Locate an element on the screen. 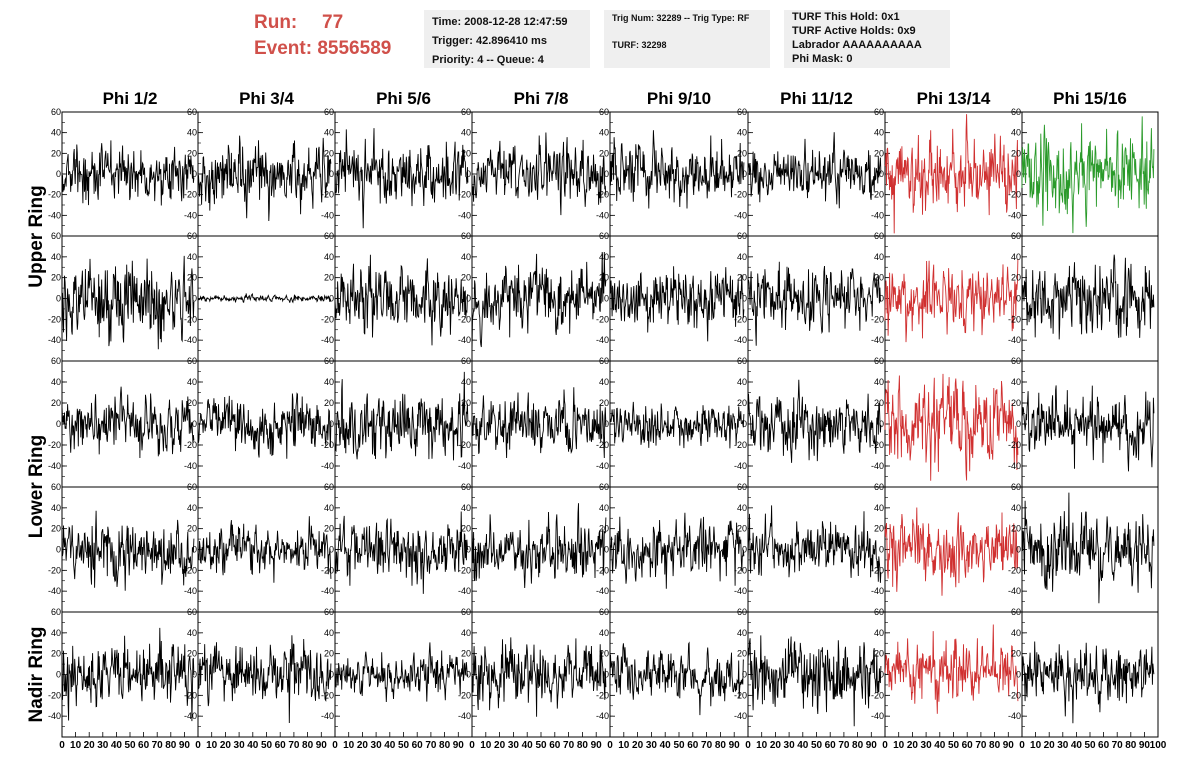  column-title: Phi 11/12 is located at coordinates (816, 98).